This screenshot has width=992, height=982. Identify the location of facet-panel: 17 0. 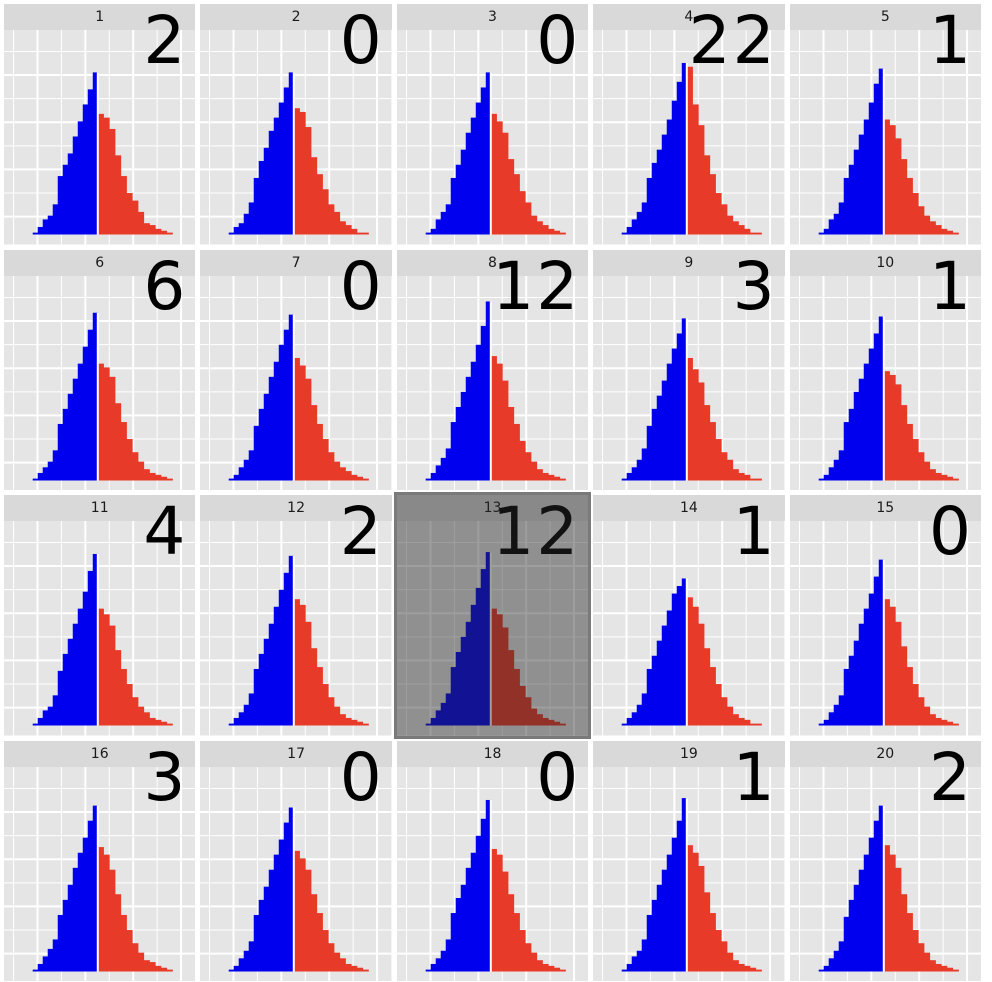
(296, 860).